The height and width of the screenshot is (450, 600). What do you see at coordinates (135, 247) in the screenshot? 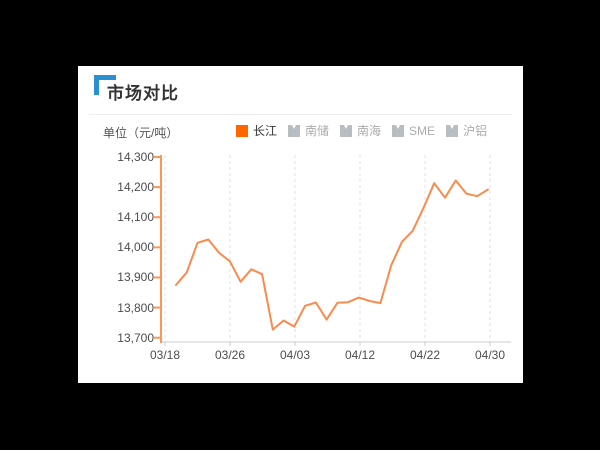
I see `y-axis-tick-label: 14,000` at bounding box center [135, 247].